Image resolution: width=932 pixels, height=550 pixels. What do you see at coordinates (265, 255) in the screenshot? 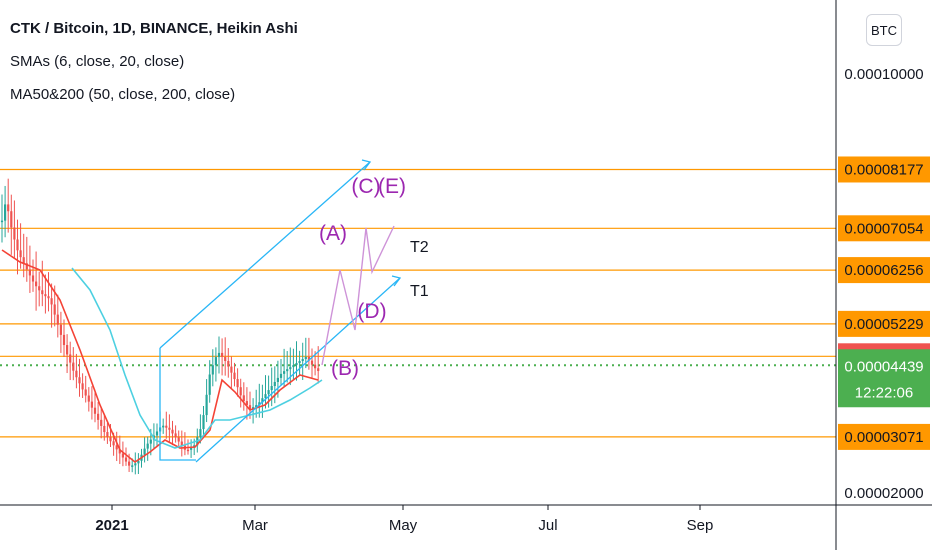
I see `channel-upper-line` at bounding box center [265, 255].